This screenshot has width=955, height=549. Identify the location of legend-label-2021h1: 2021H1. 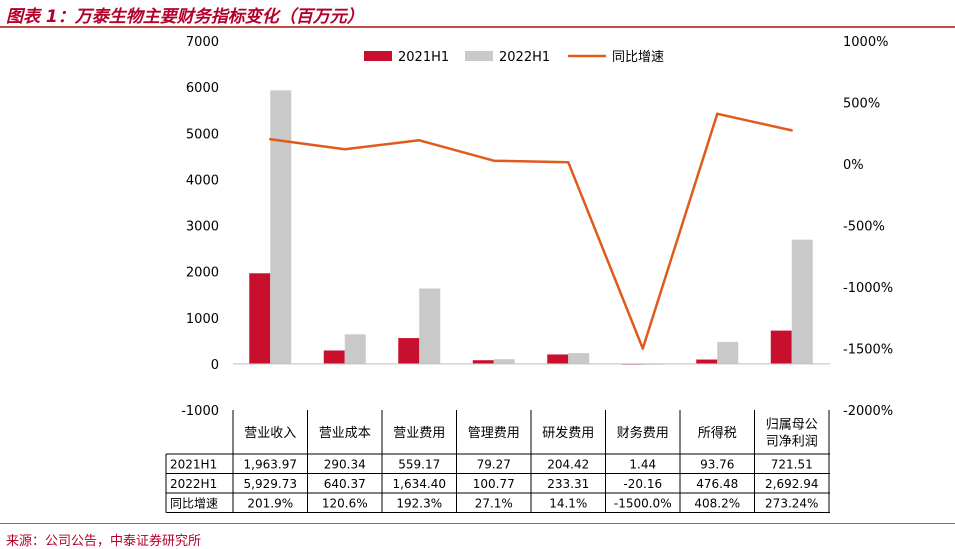
(423, 57).